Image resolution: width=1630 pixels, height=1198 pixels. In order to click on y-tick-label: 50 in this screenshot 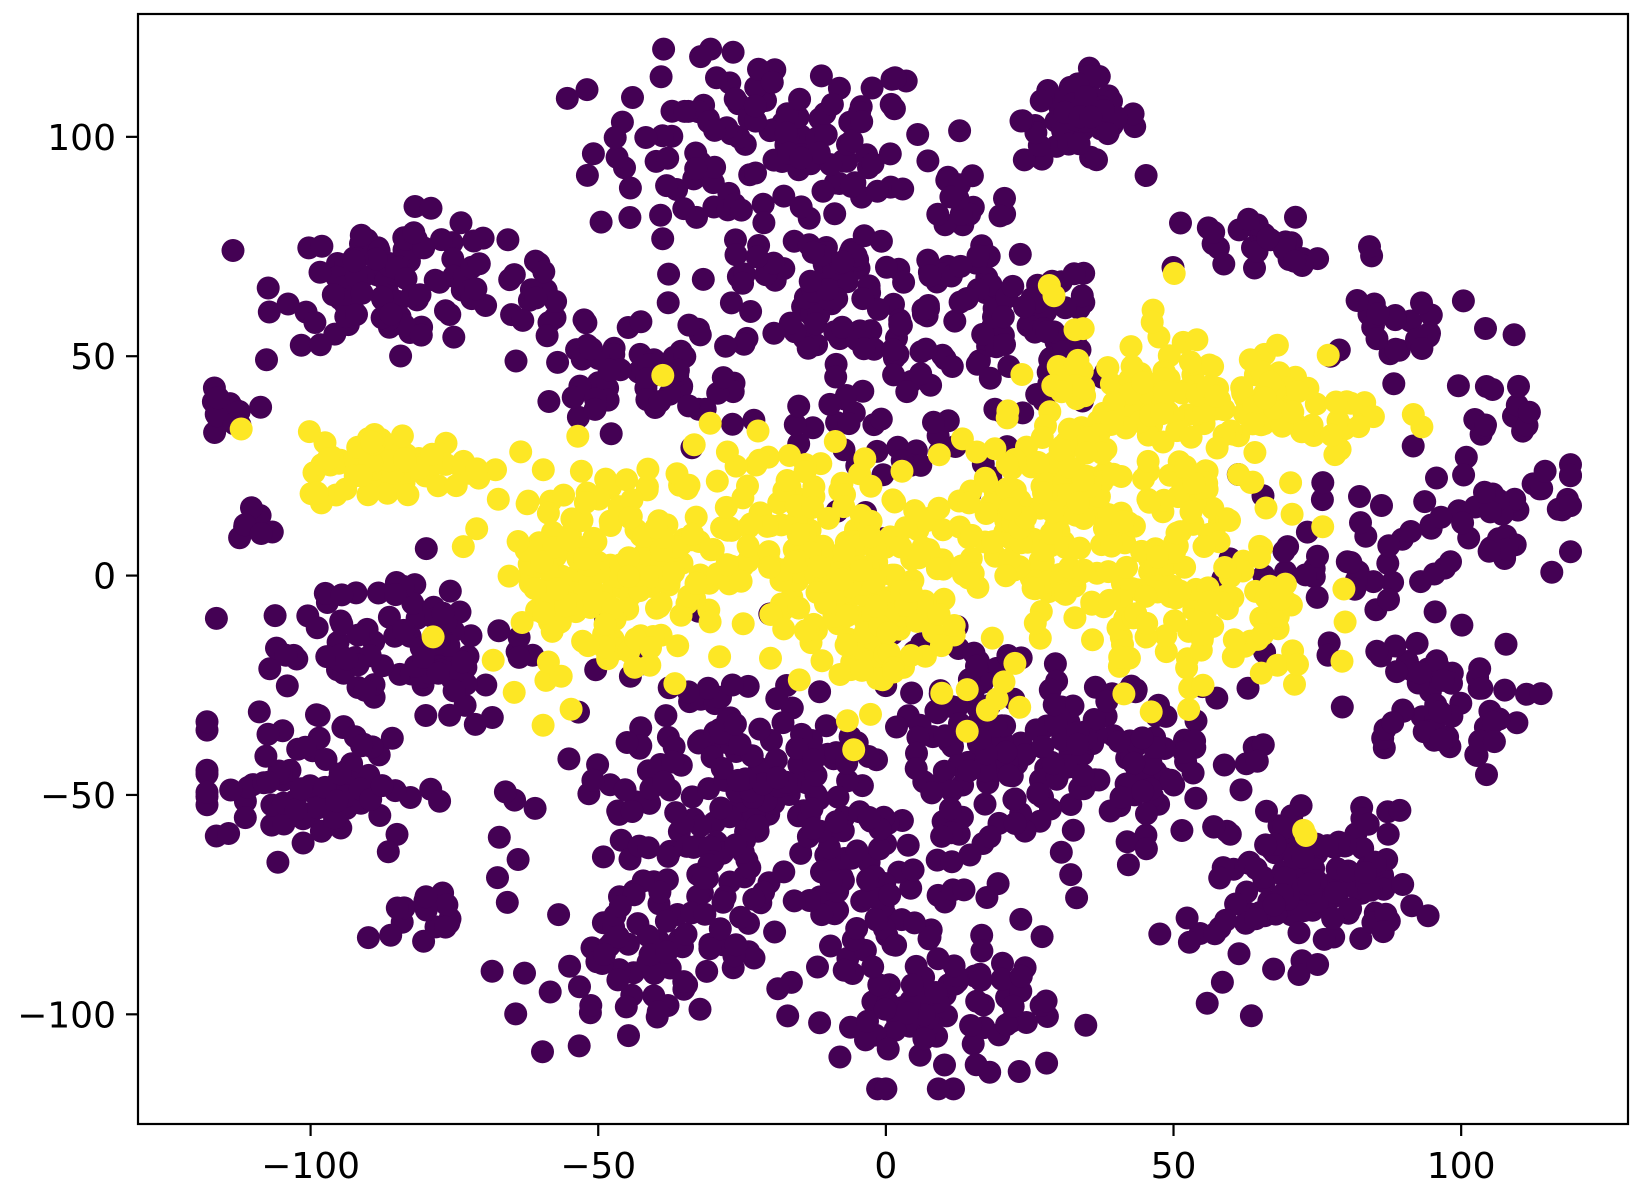, I will do `click(93, 357)`.